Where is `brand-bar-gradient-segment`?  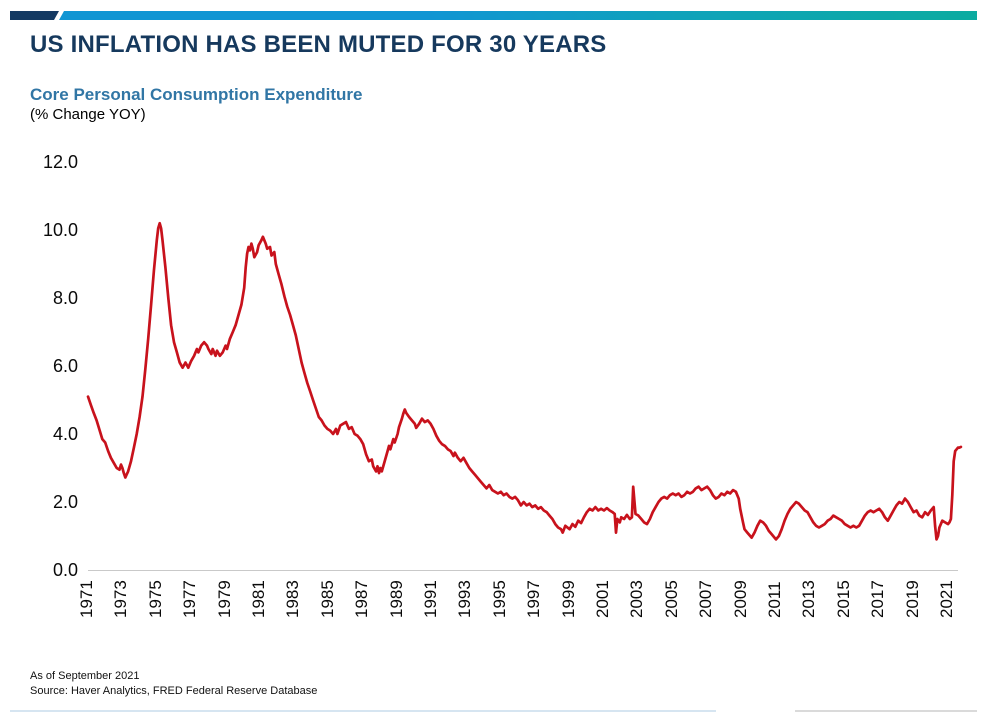
brand-bar-gradient-segment is located at coordinates (518, 15).